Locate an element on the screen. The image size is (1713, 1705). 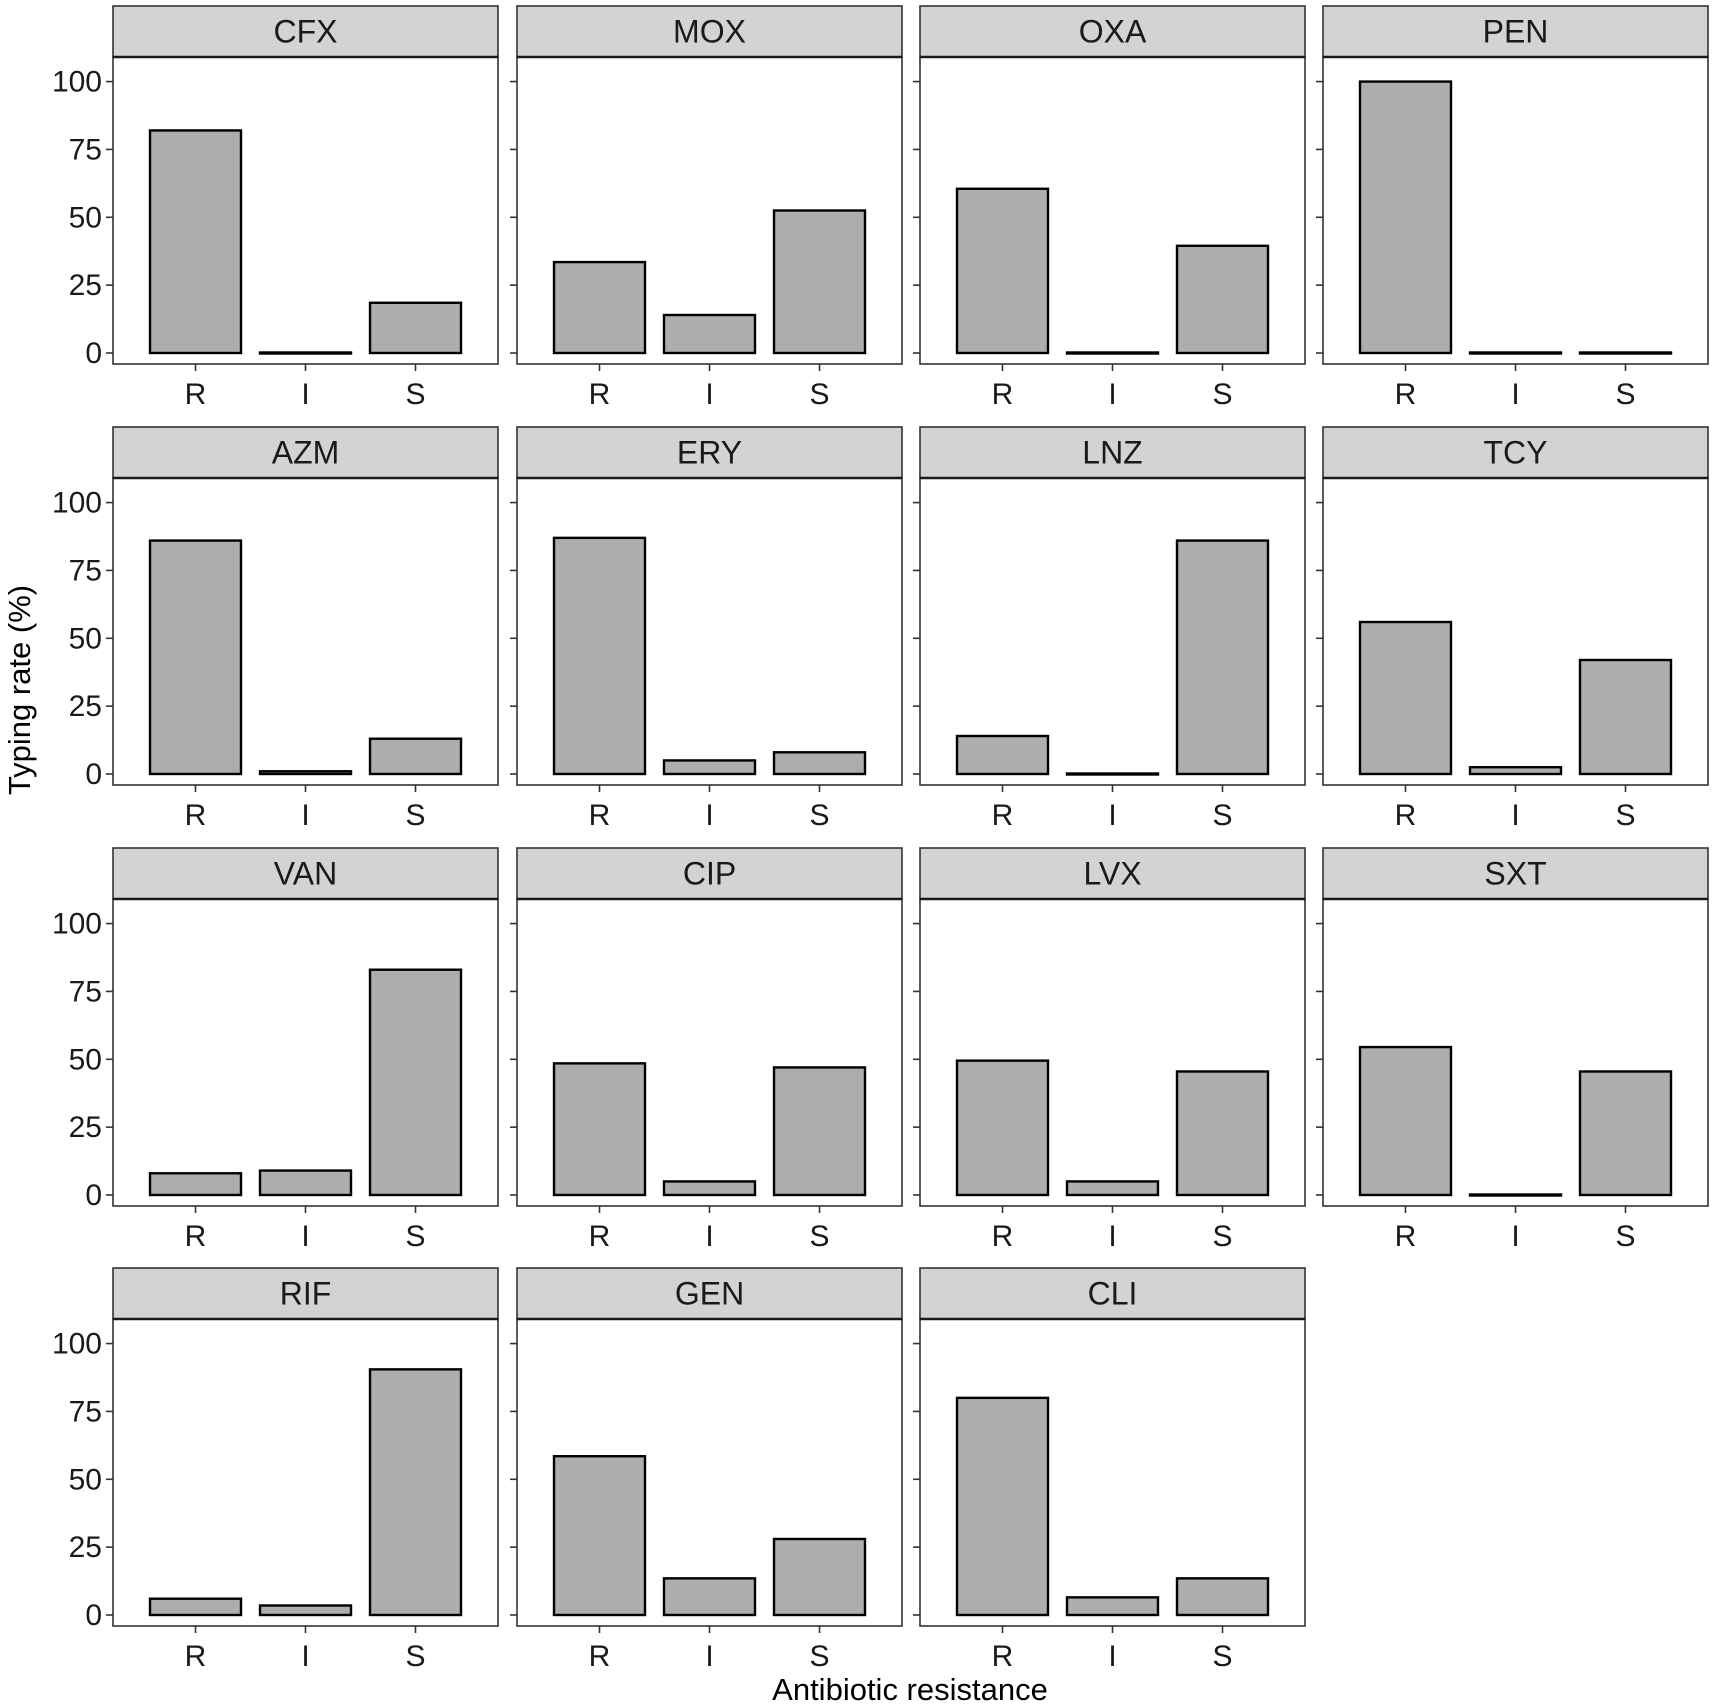
y-tick-label: 0 is located at coordinates (93, 1195).